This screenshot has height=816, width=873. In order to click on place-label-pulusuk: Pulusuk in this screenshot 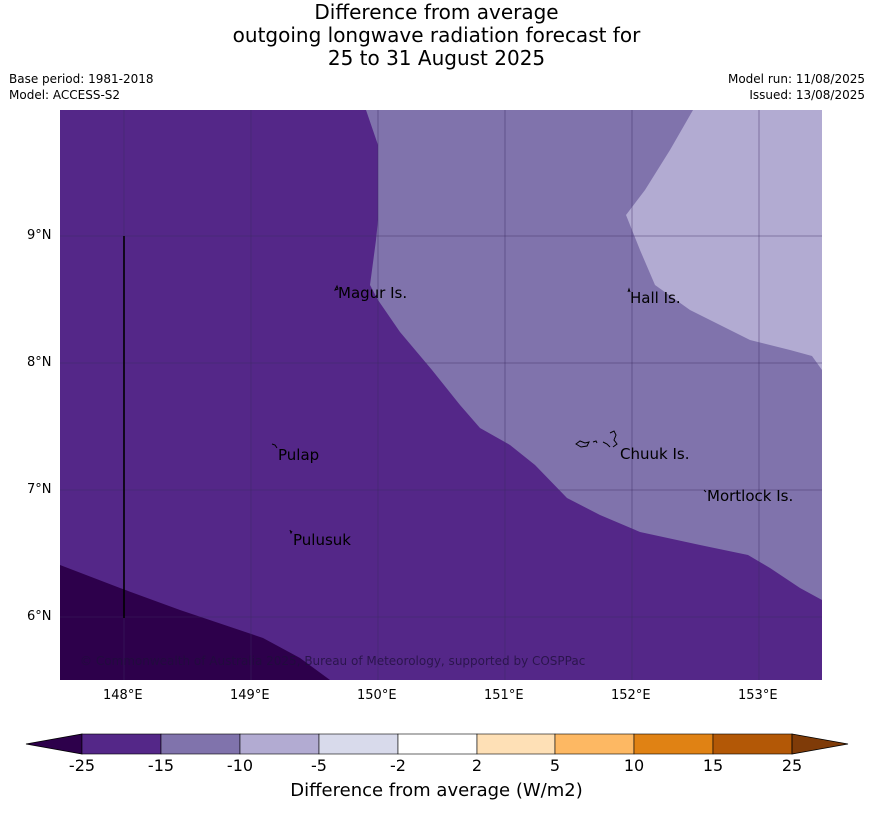, I will do `click(322, 540)`.